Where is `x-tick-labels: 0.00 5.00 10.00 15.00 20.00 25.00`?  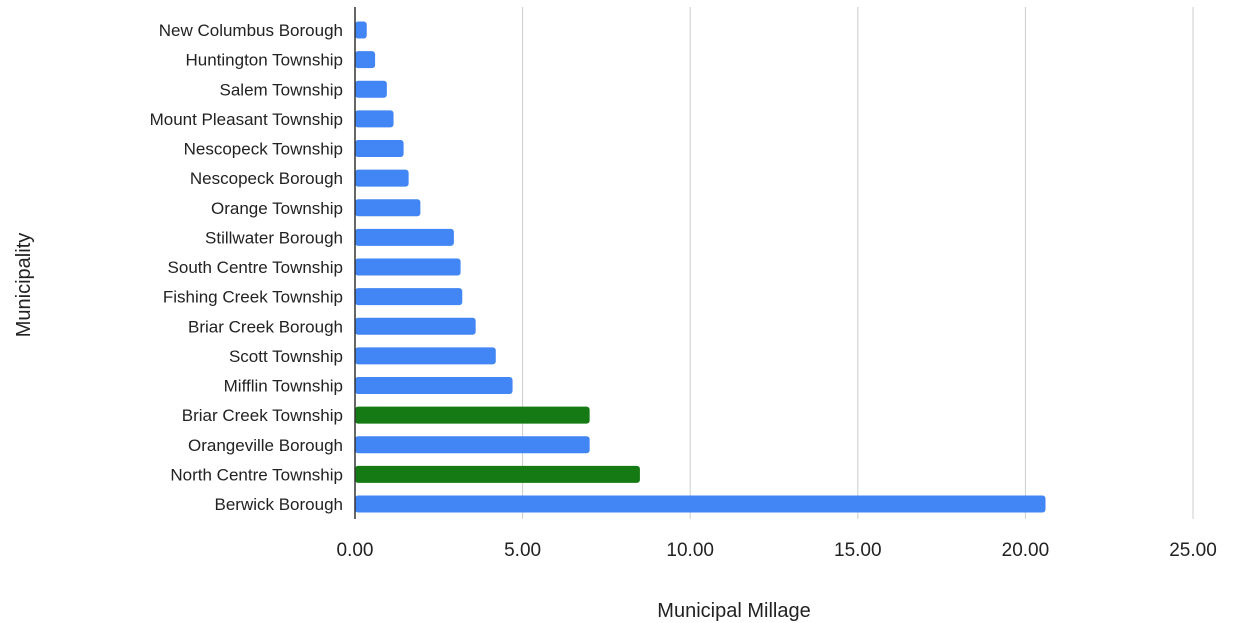
x-tick-labels: 0.00 5.00 10.00 15.00 20.00 25.00 is located at coordinates (777, 550).